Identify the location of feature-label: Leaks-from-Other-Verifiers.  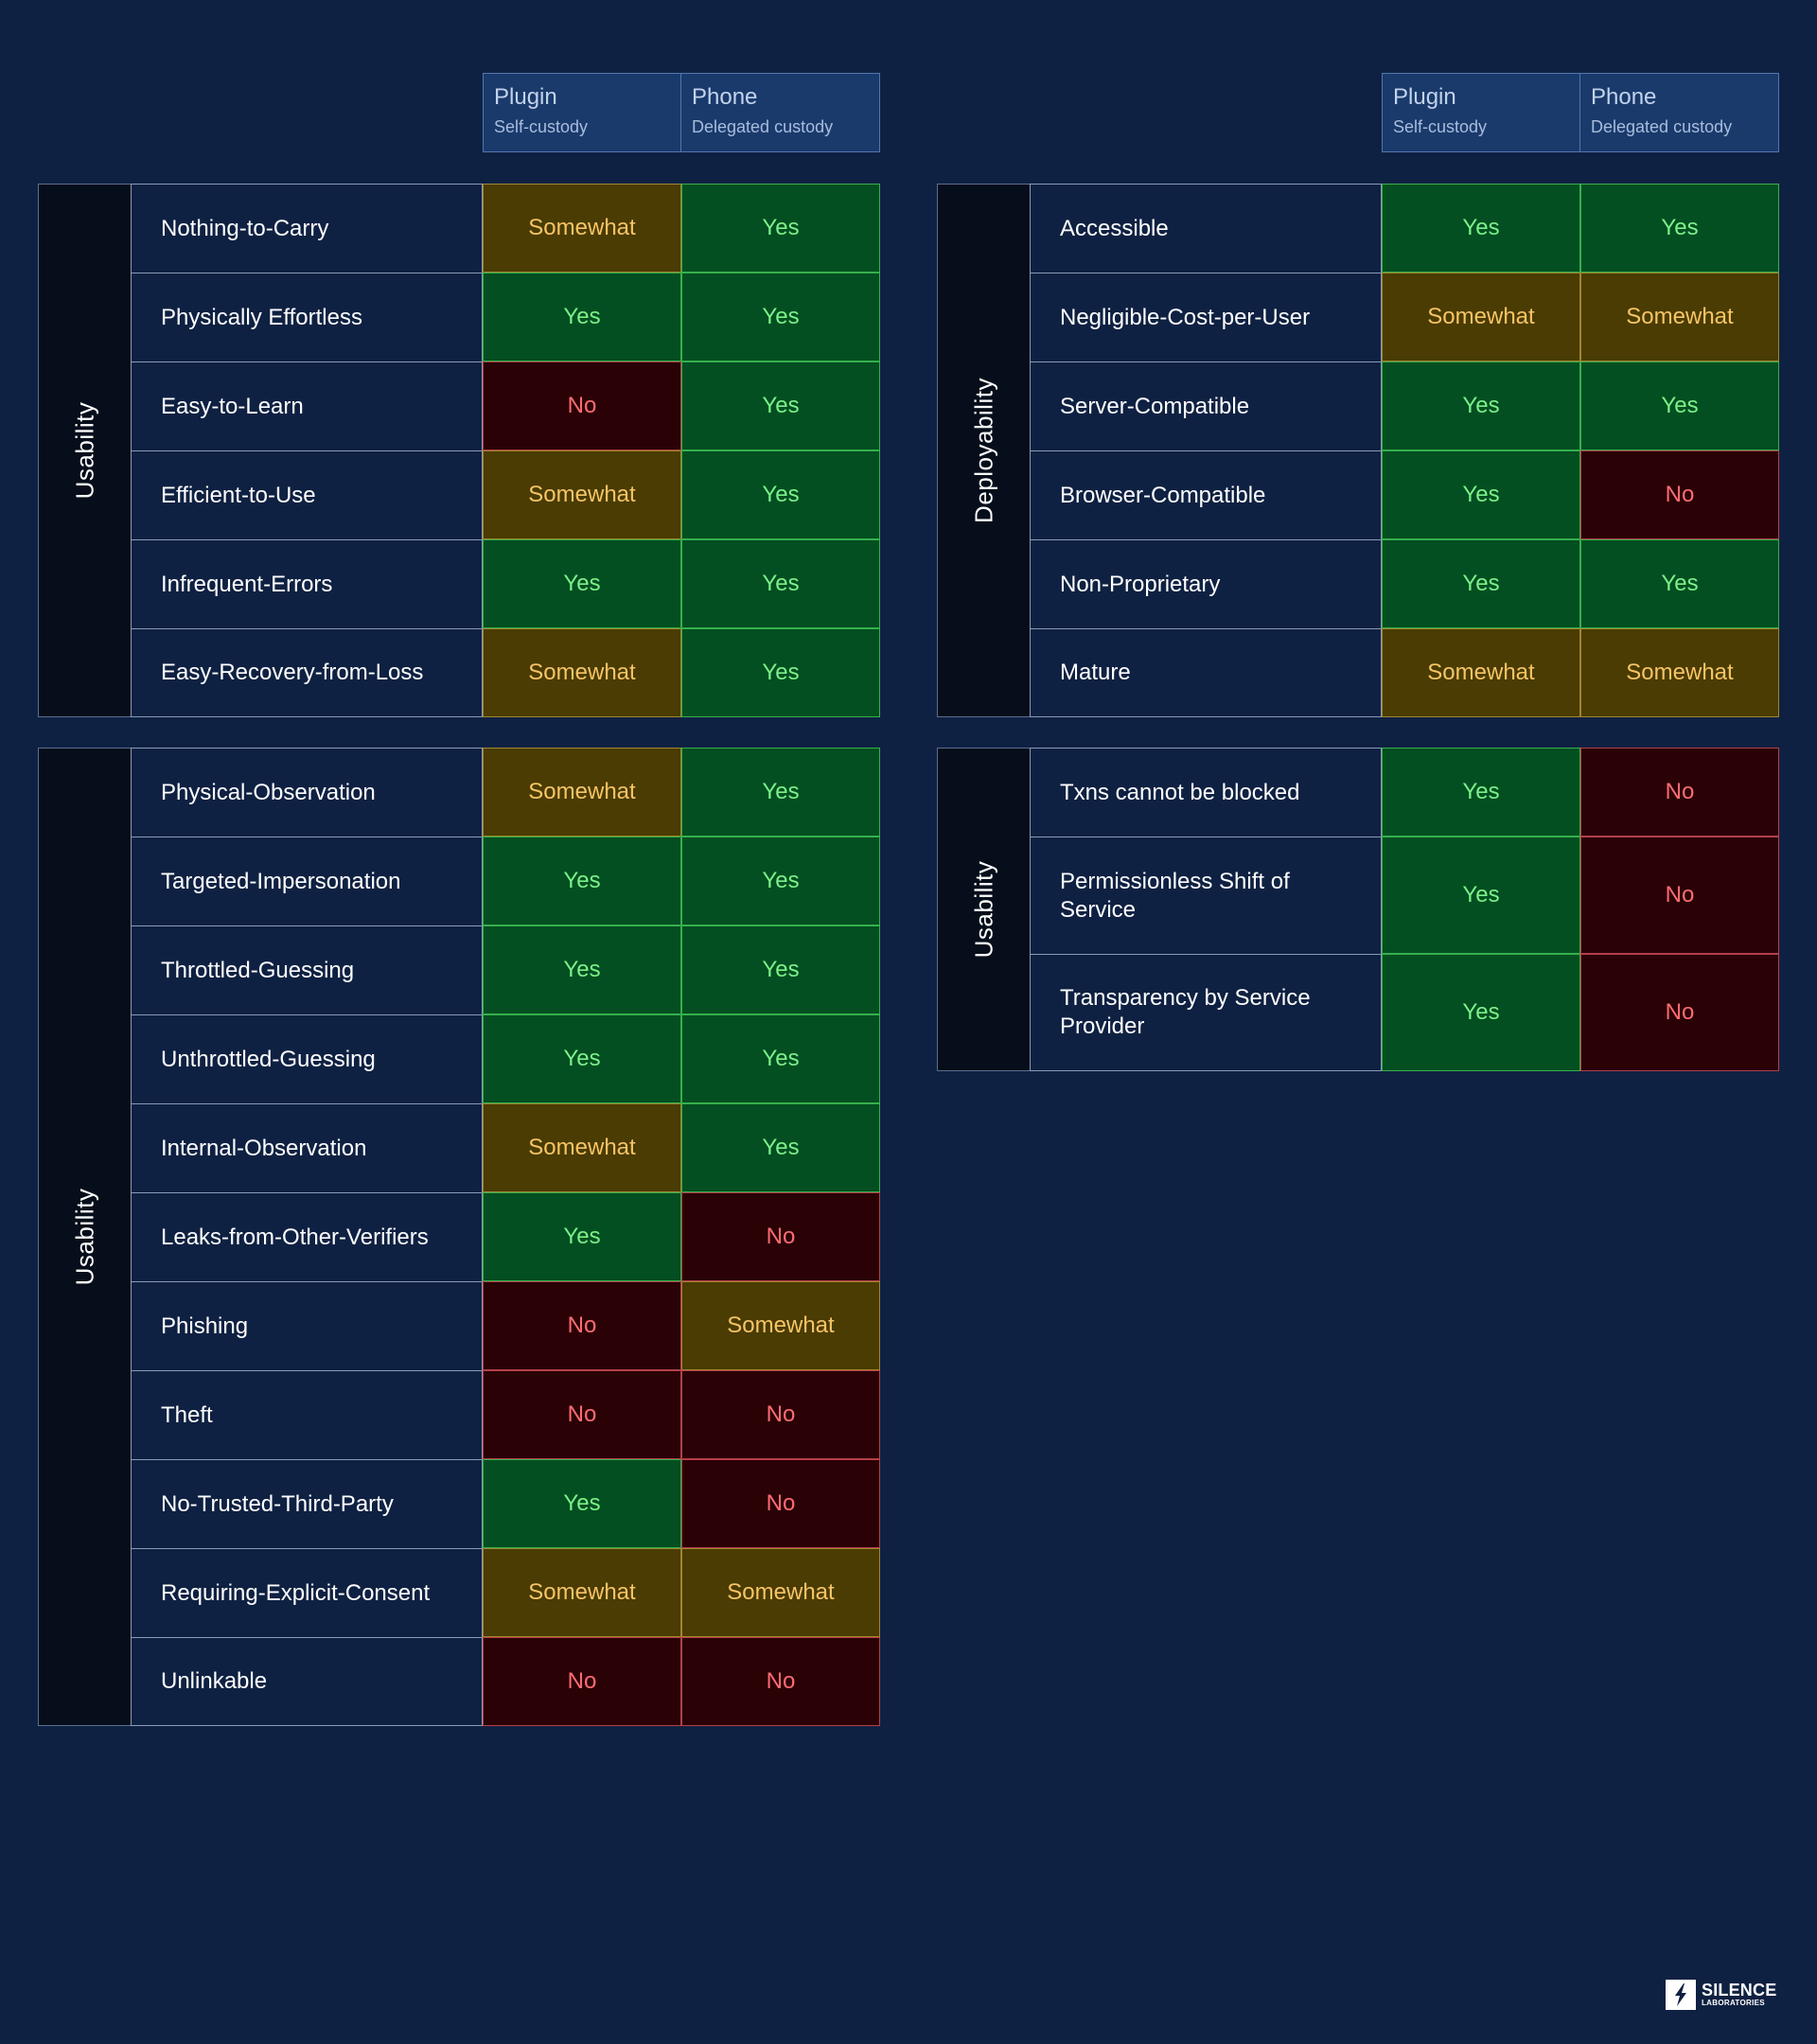
(307, 1236).